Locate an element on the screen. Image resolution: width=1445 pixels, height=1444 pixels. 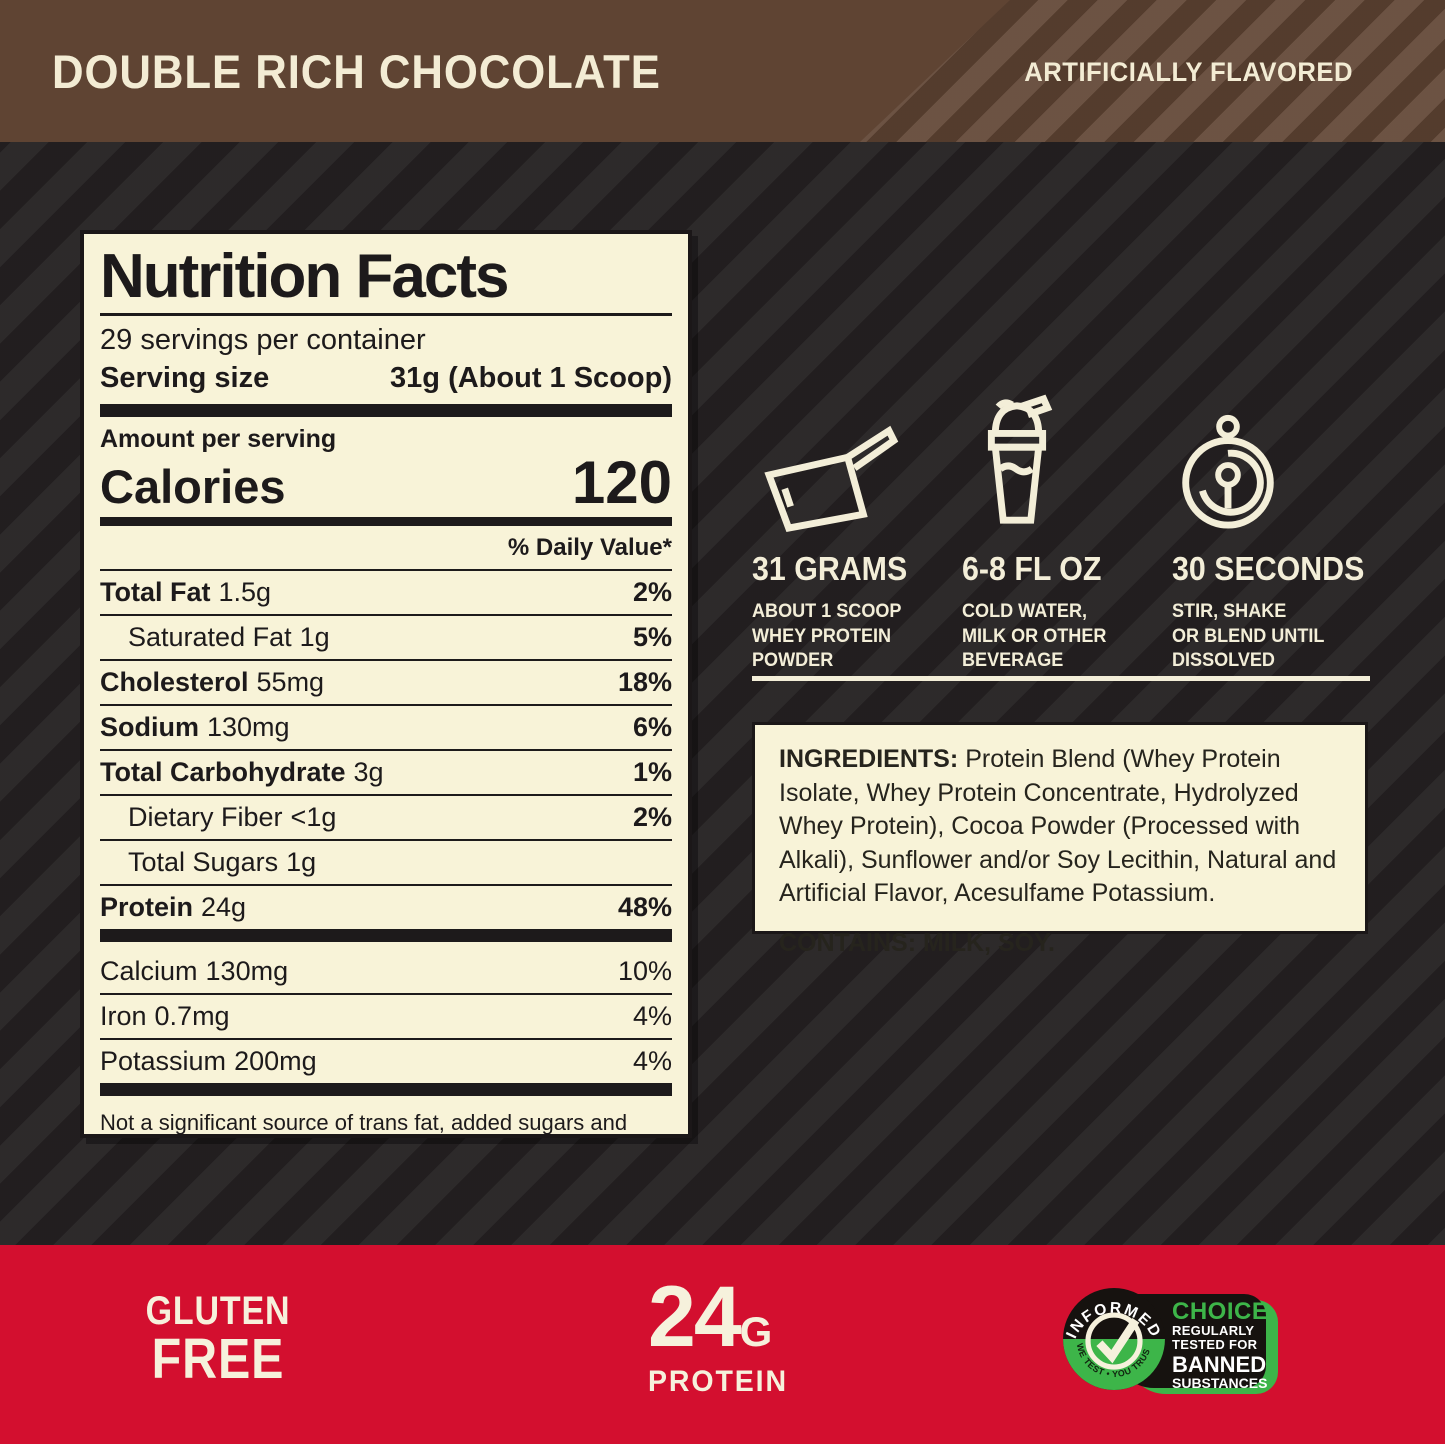
nutrient-amount: 3g is located at coordinates (368, 772).